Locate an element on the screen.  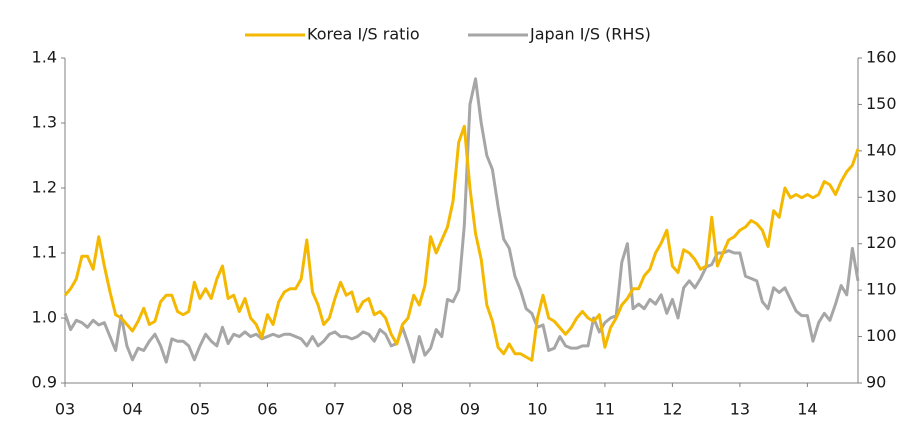
y2-tick-label: 150 is located at coordinates (881, 103).